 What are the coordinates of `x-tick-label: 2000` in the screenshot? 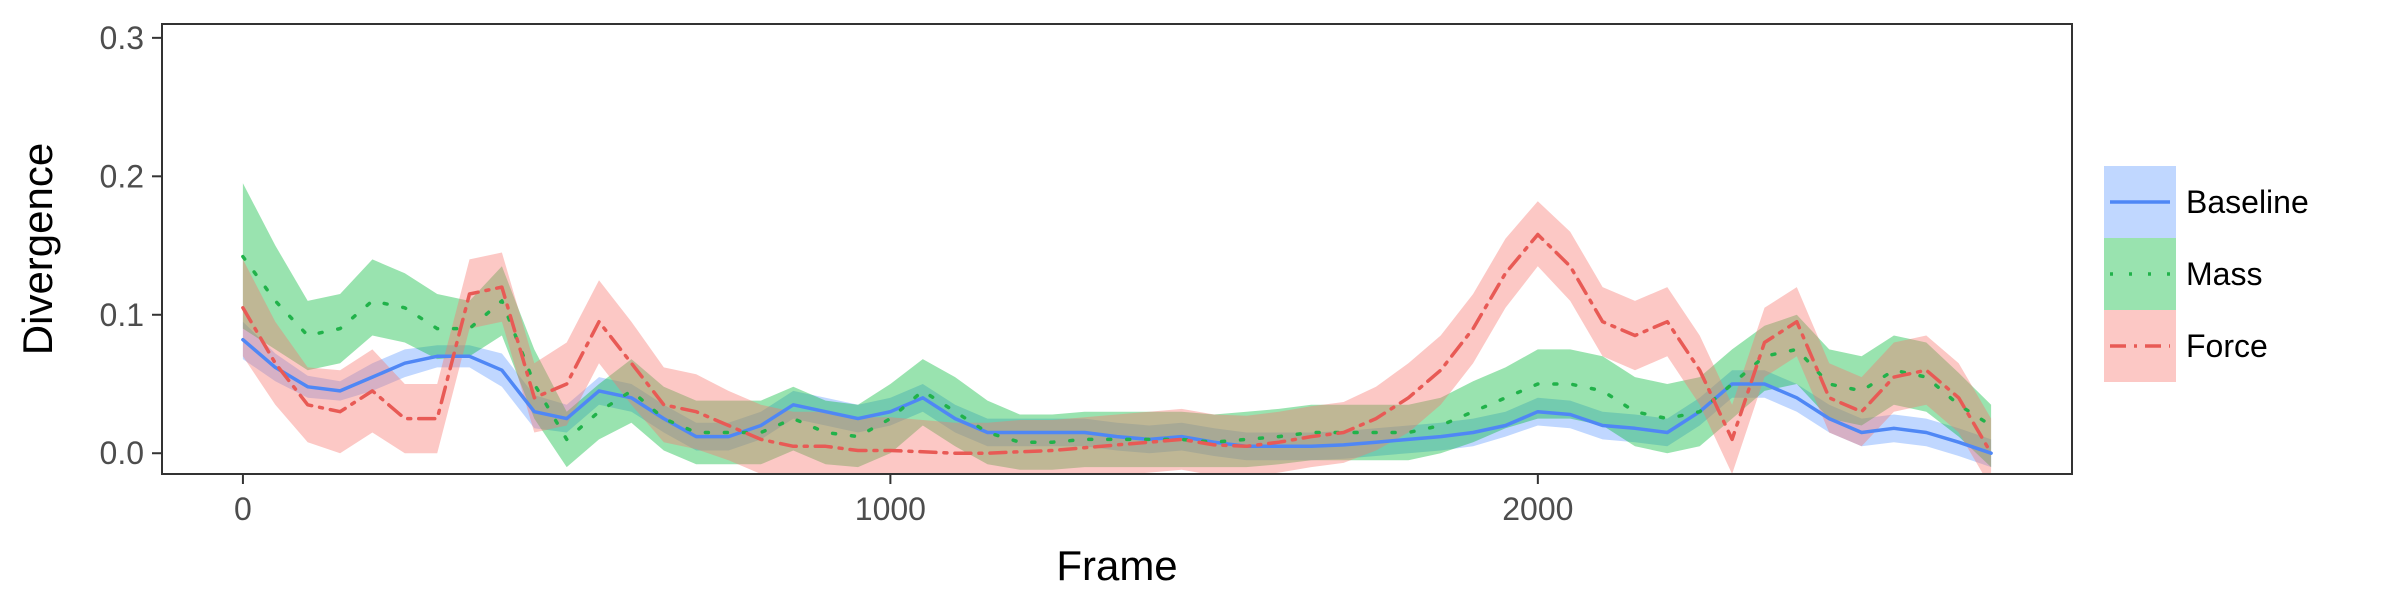 It's located at (1537, 509).